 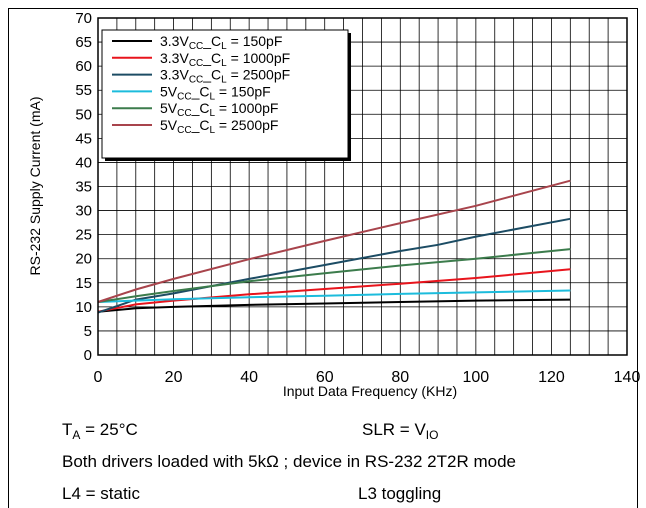 I want to click on ta-note: TA = 25°C, so click(x=100, y=431).